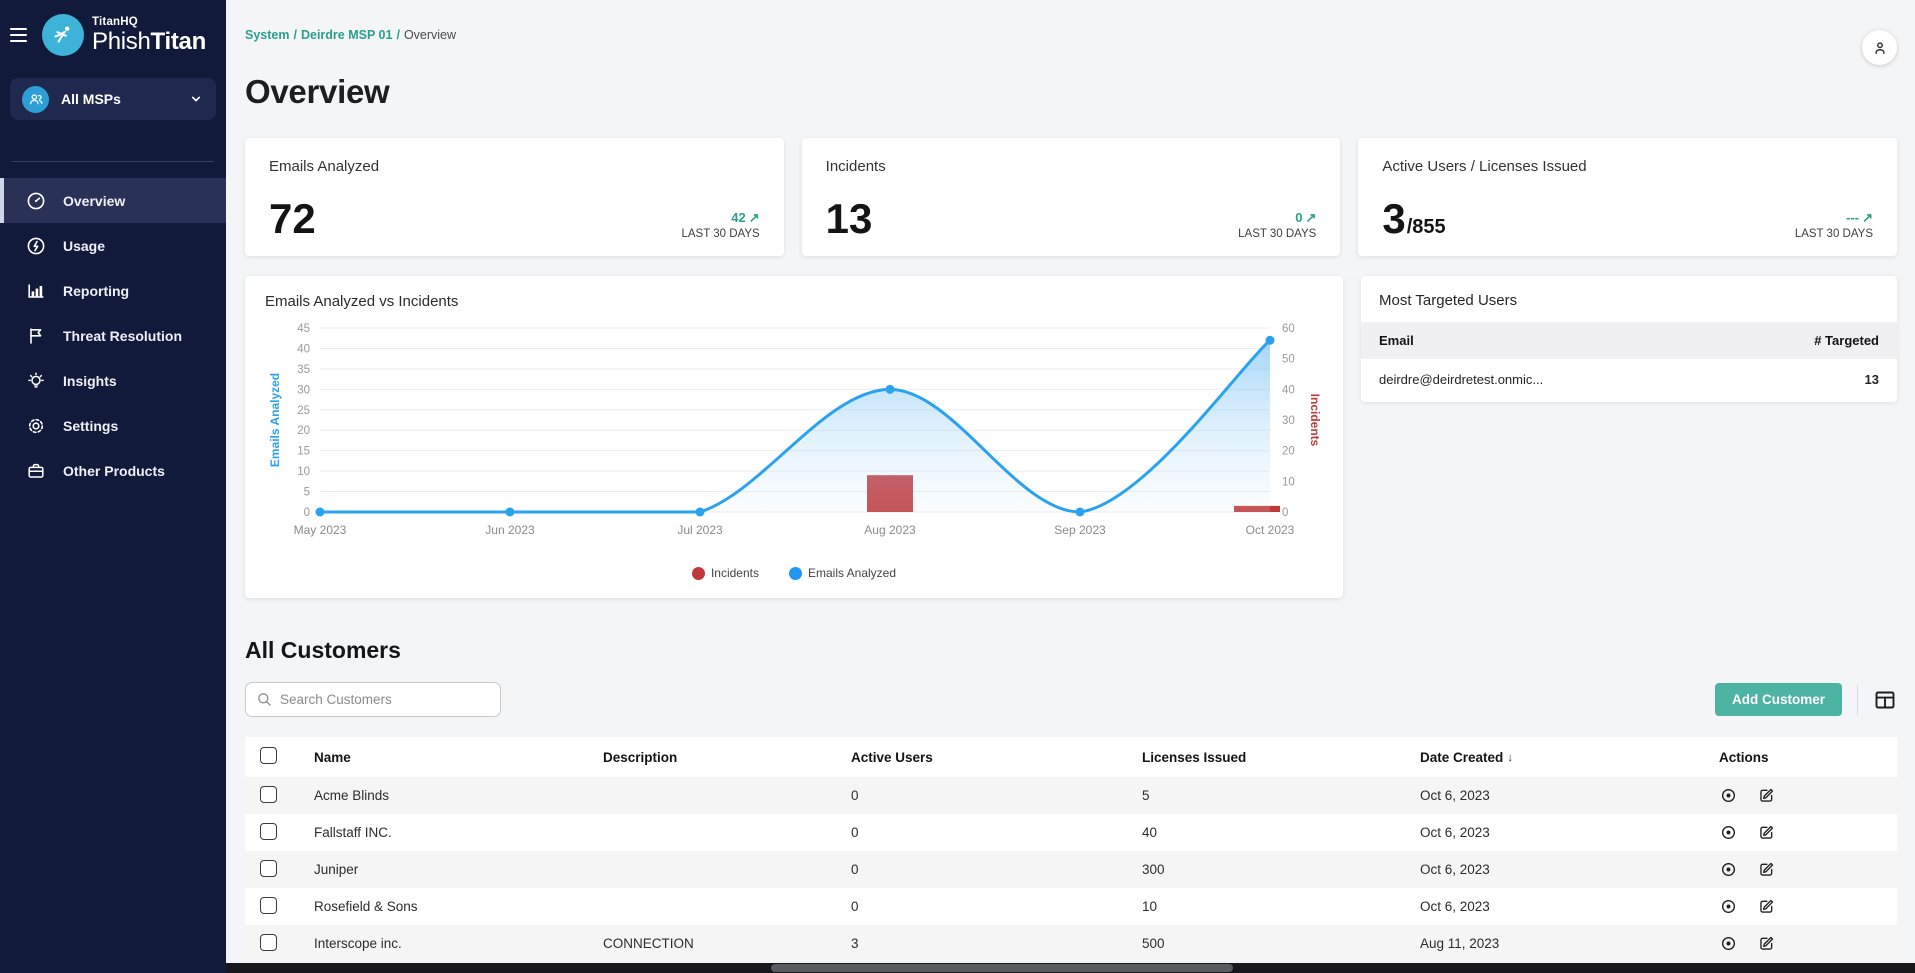 This screenshot has height=973, width=1915. What do you see at coordinates (303, 431) in the screenshot?
I see `svg-text: 20` at bounding box center [303, 431].